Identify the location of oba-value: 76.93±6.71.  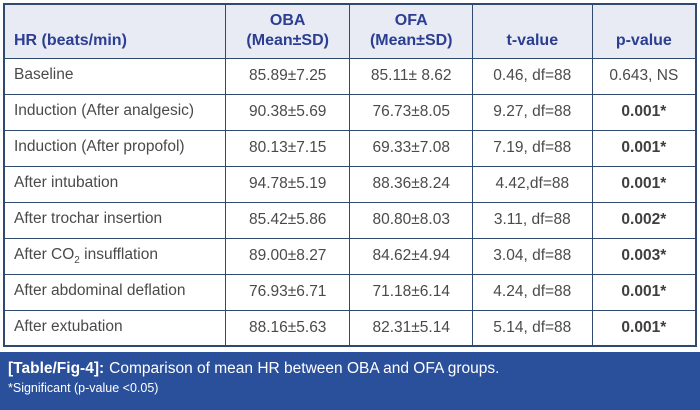
(287, 292).